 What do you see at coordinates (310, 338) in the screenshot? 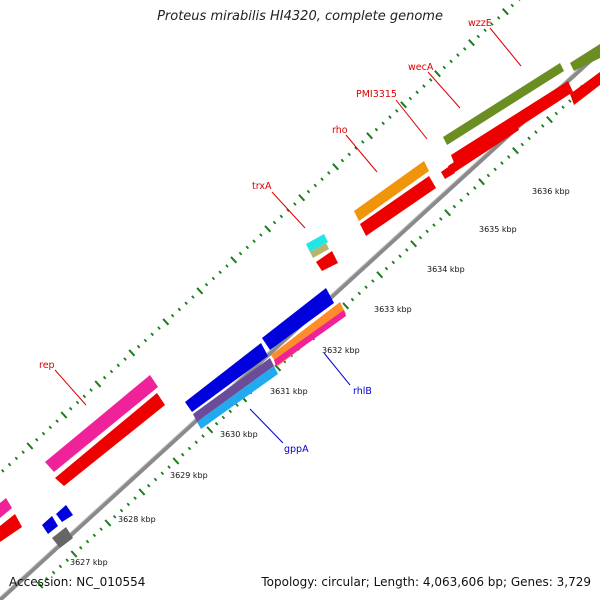
I see `gene-arrow-rhlB-stripe` at bounding box center [310, 338].